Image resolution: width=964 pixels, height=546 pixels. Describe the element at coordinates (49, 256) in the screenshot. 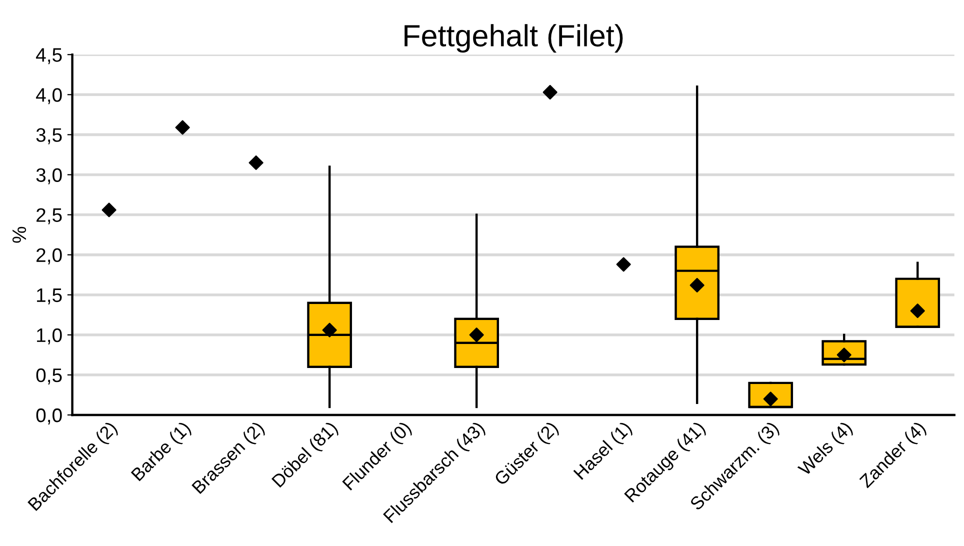

I see `y-tick-label: 2,0` at that location.